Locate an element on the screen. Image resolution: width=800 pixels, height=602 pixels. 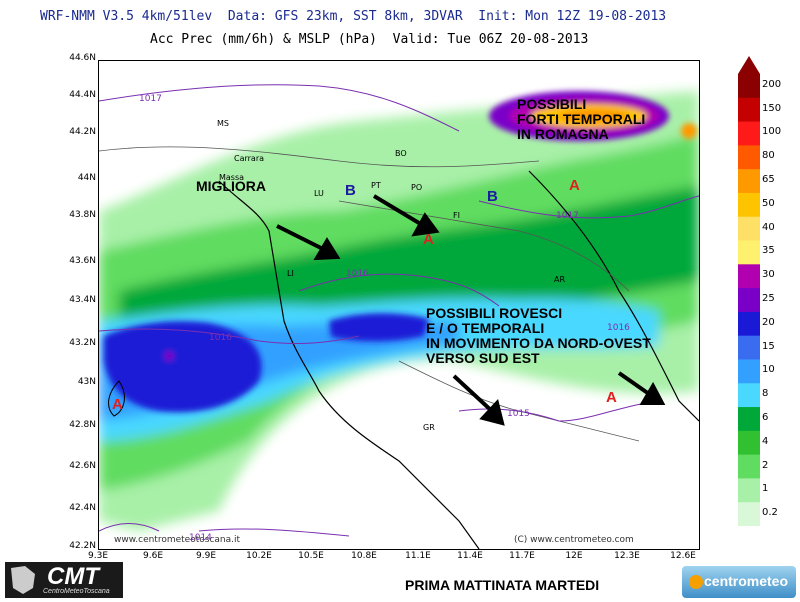
city-label: LU is located at coordinates (319, 193).